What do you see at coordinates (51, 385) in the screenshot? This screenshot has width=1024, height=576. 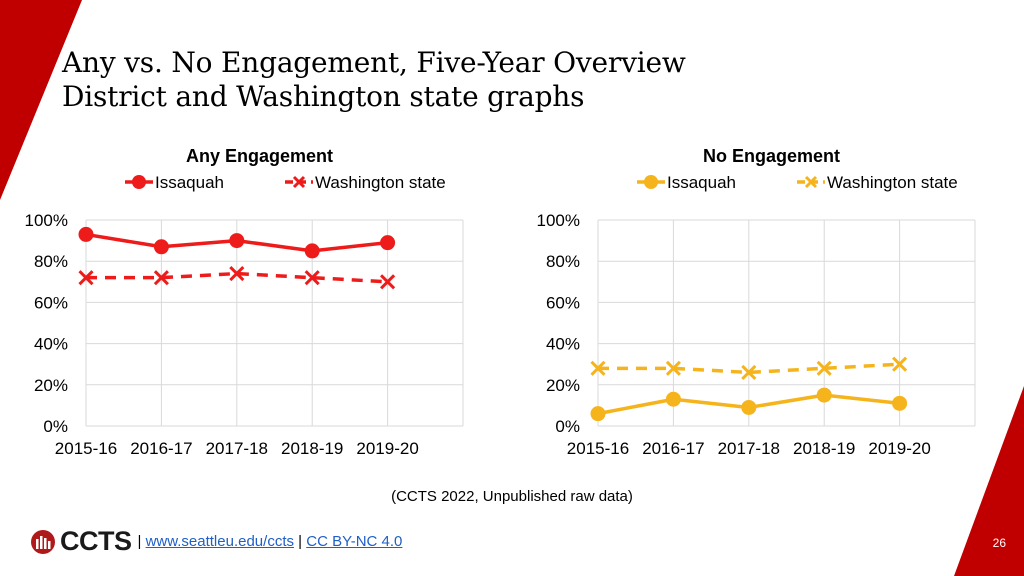 I see `any-y-tick-label: 20%` at bounding box center [51, 385].